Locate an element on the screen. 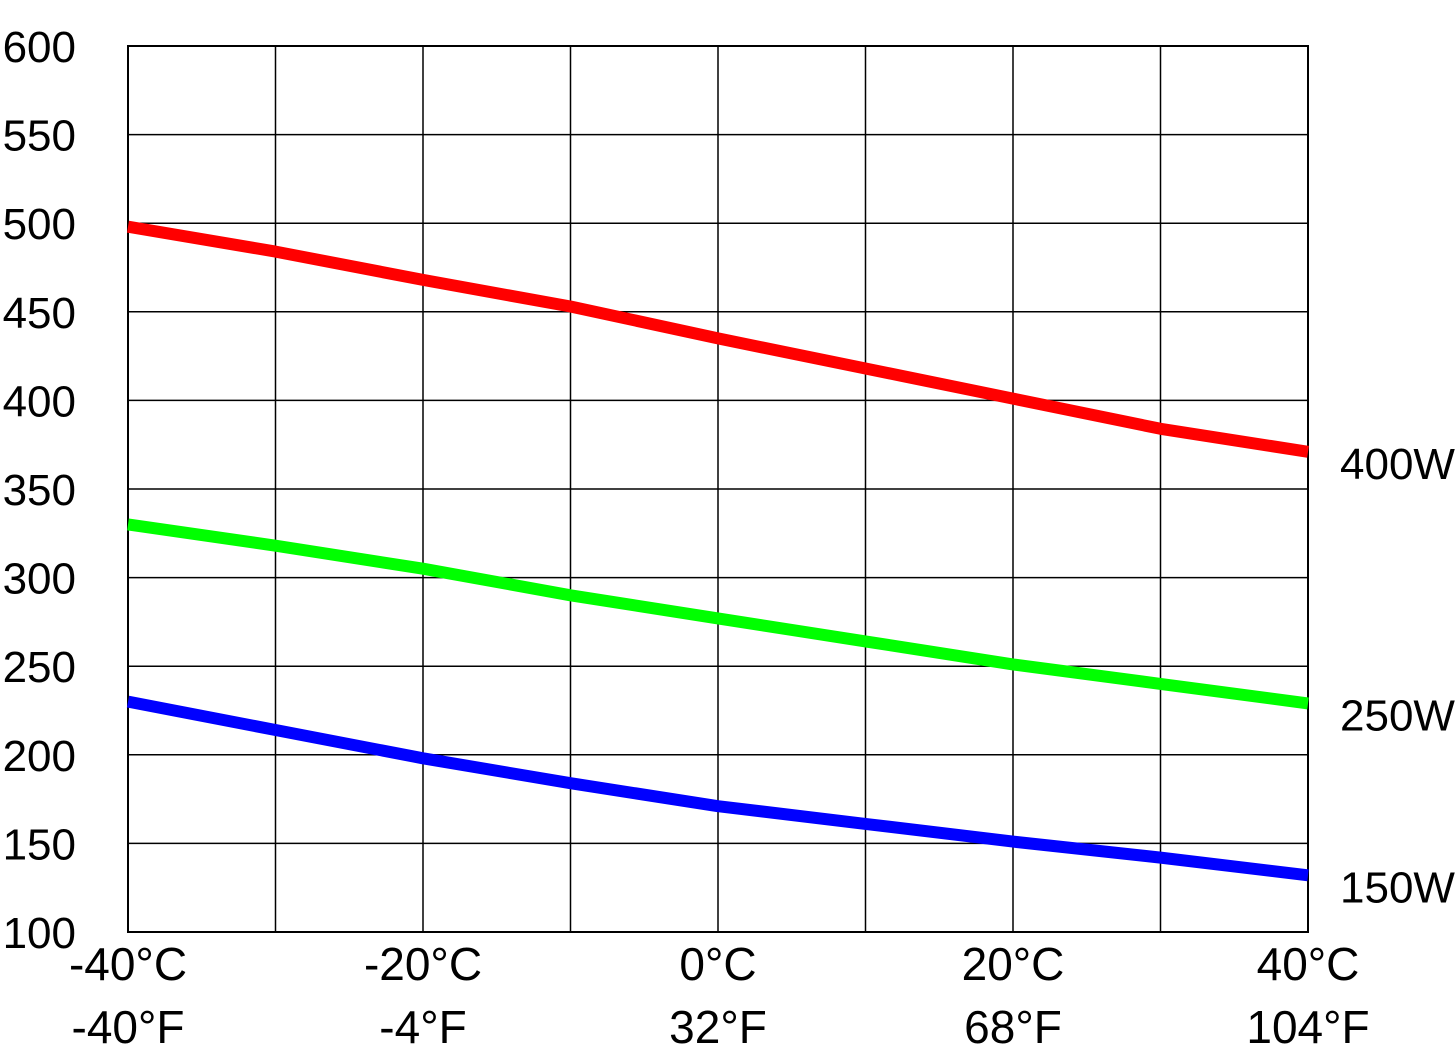  y-tick-label: 100 is located at coordinates (39, 933).